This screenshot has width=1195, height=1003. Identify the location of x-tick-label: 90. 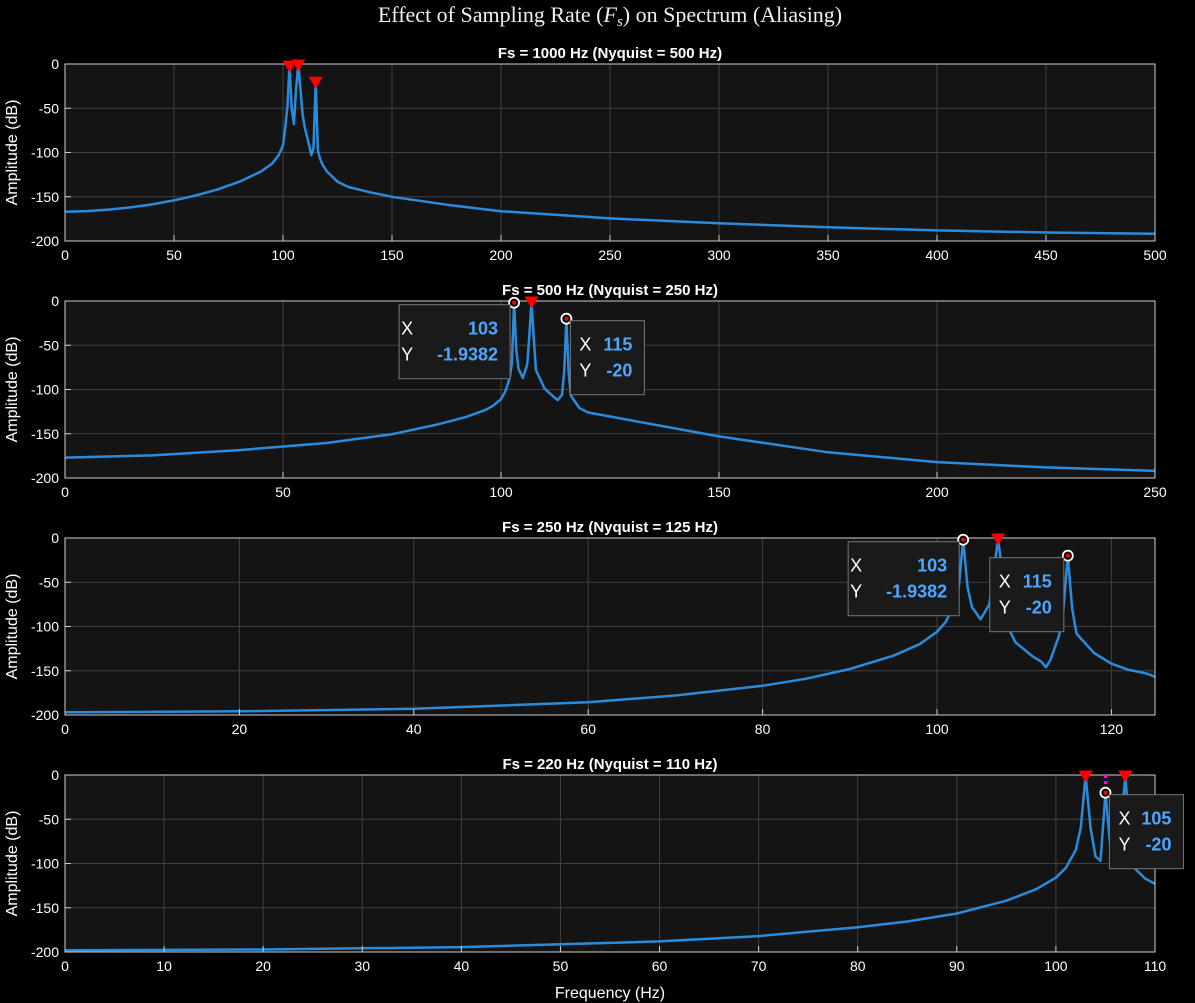
(957, 966).